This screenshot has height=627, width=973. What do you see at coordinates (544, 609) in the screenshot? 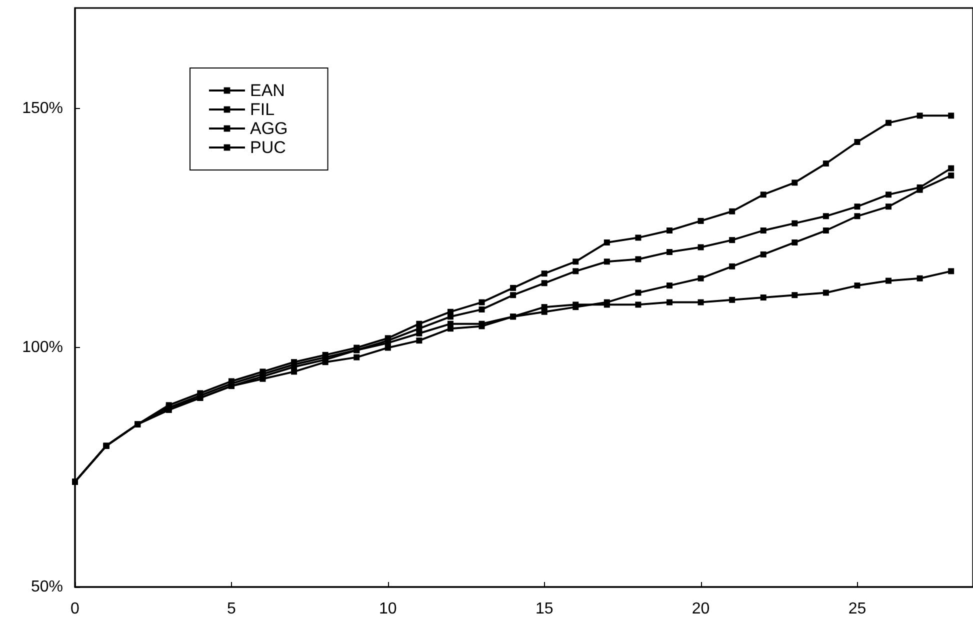
I see `x-tick-label: 15` at bounding box center [544, 609].